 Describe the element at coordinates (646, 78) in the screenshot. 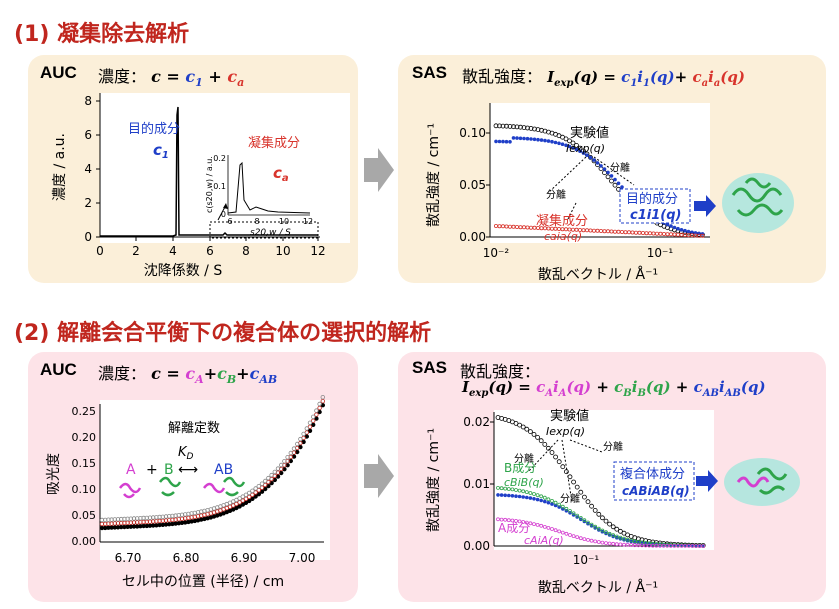

I see `formula-body: Iexp(q) = c1i1(q)+ caia(q)` at that location.